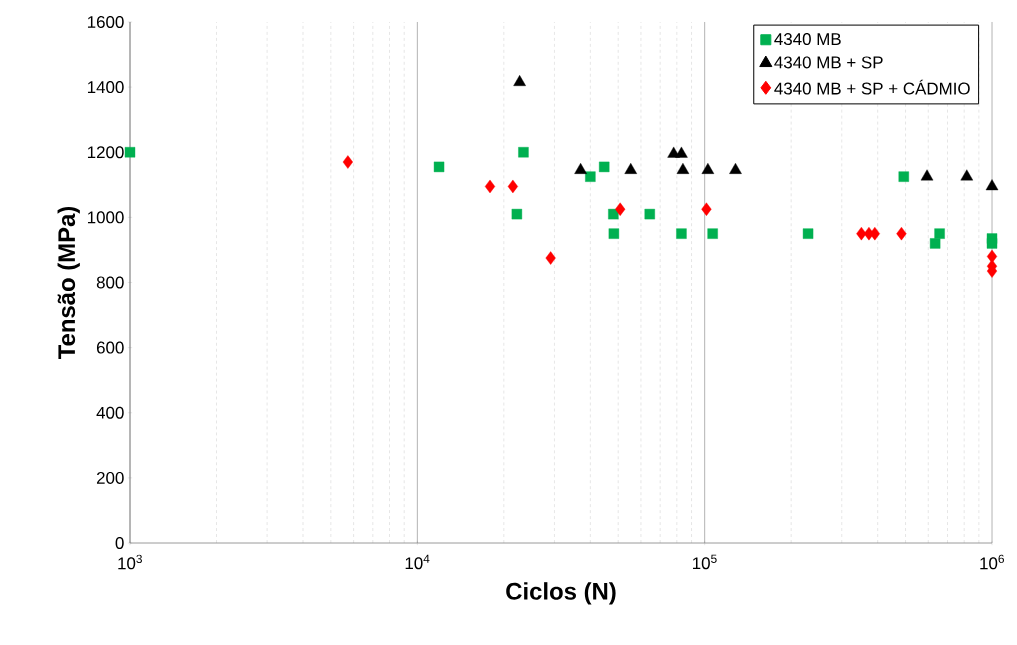  Describe the element at coordinates (807, 39) in the screenshot. I see `legend-label: 4340 MB` at that location.